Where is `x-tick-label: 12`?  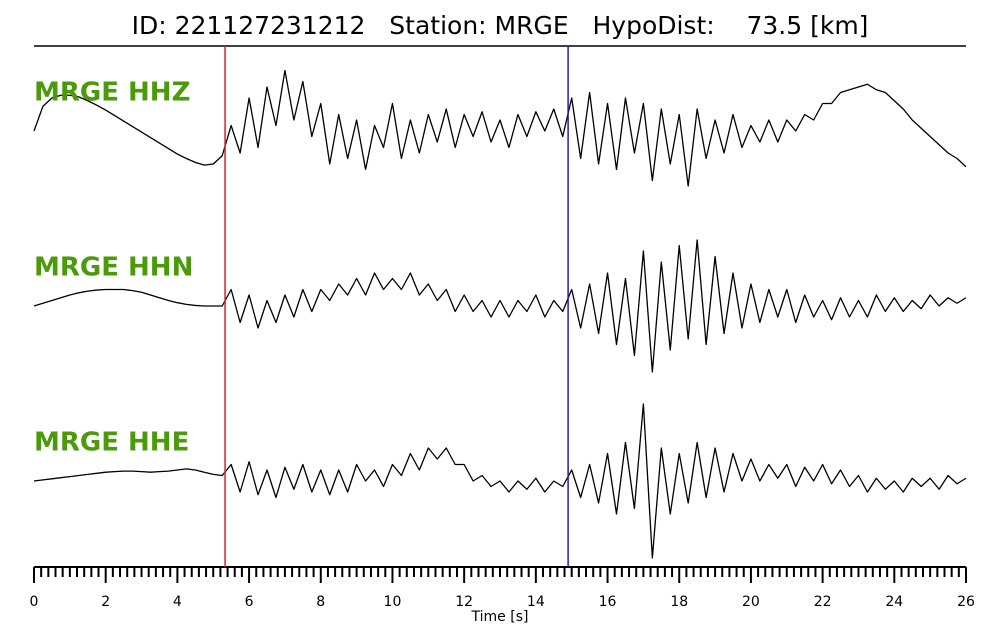 x-tick-label: 12 is located at coordinates (464, 602).